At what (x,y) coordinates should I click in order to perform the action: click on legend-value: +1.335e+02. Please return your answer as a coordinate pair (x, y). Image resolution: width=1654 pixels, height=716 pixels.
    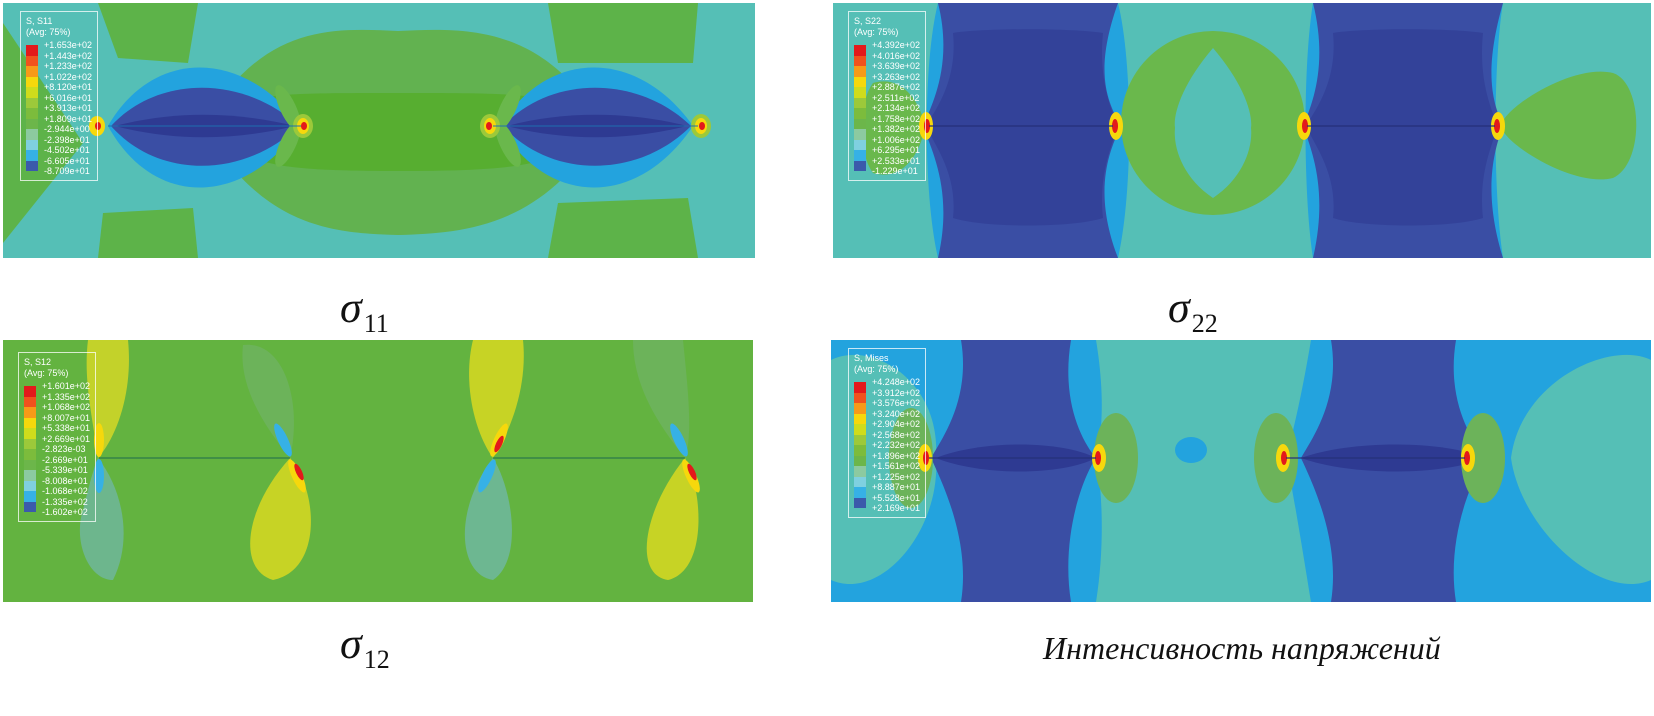
    Looking at the image, I should click on (66, 396).